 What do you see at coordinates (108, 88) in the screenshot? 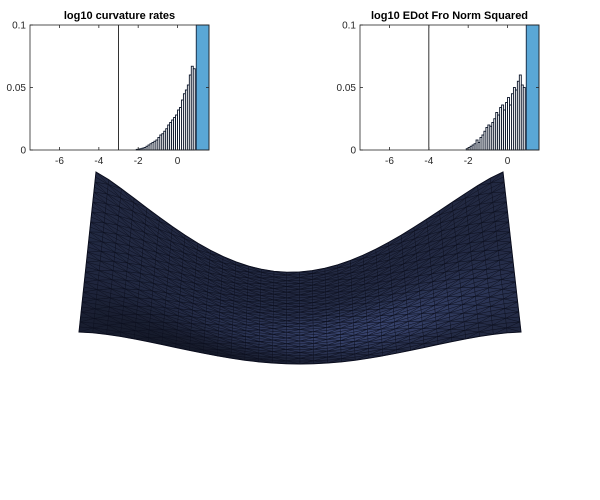
I see `histogram-curvature-rates: -6 -4 -2 0 0 0.05 0.1 log10 curvature rates` at bounding box center [108, 88].